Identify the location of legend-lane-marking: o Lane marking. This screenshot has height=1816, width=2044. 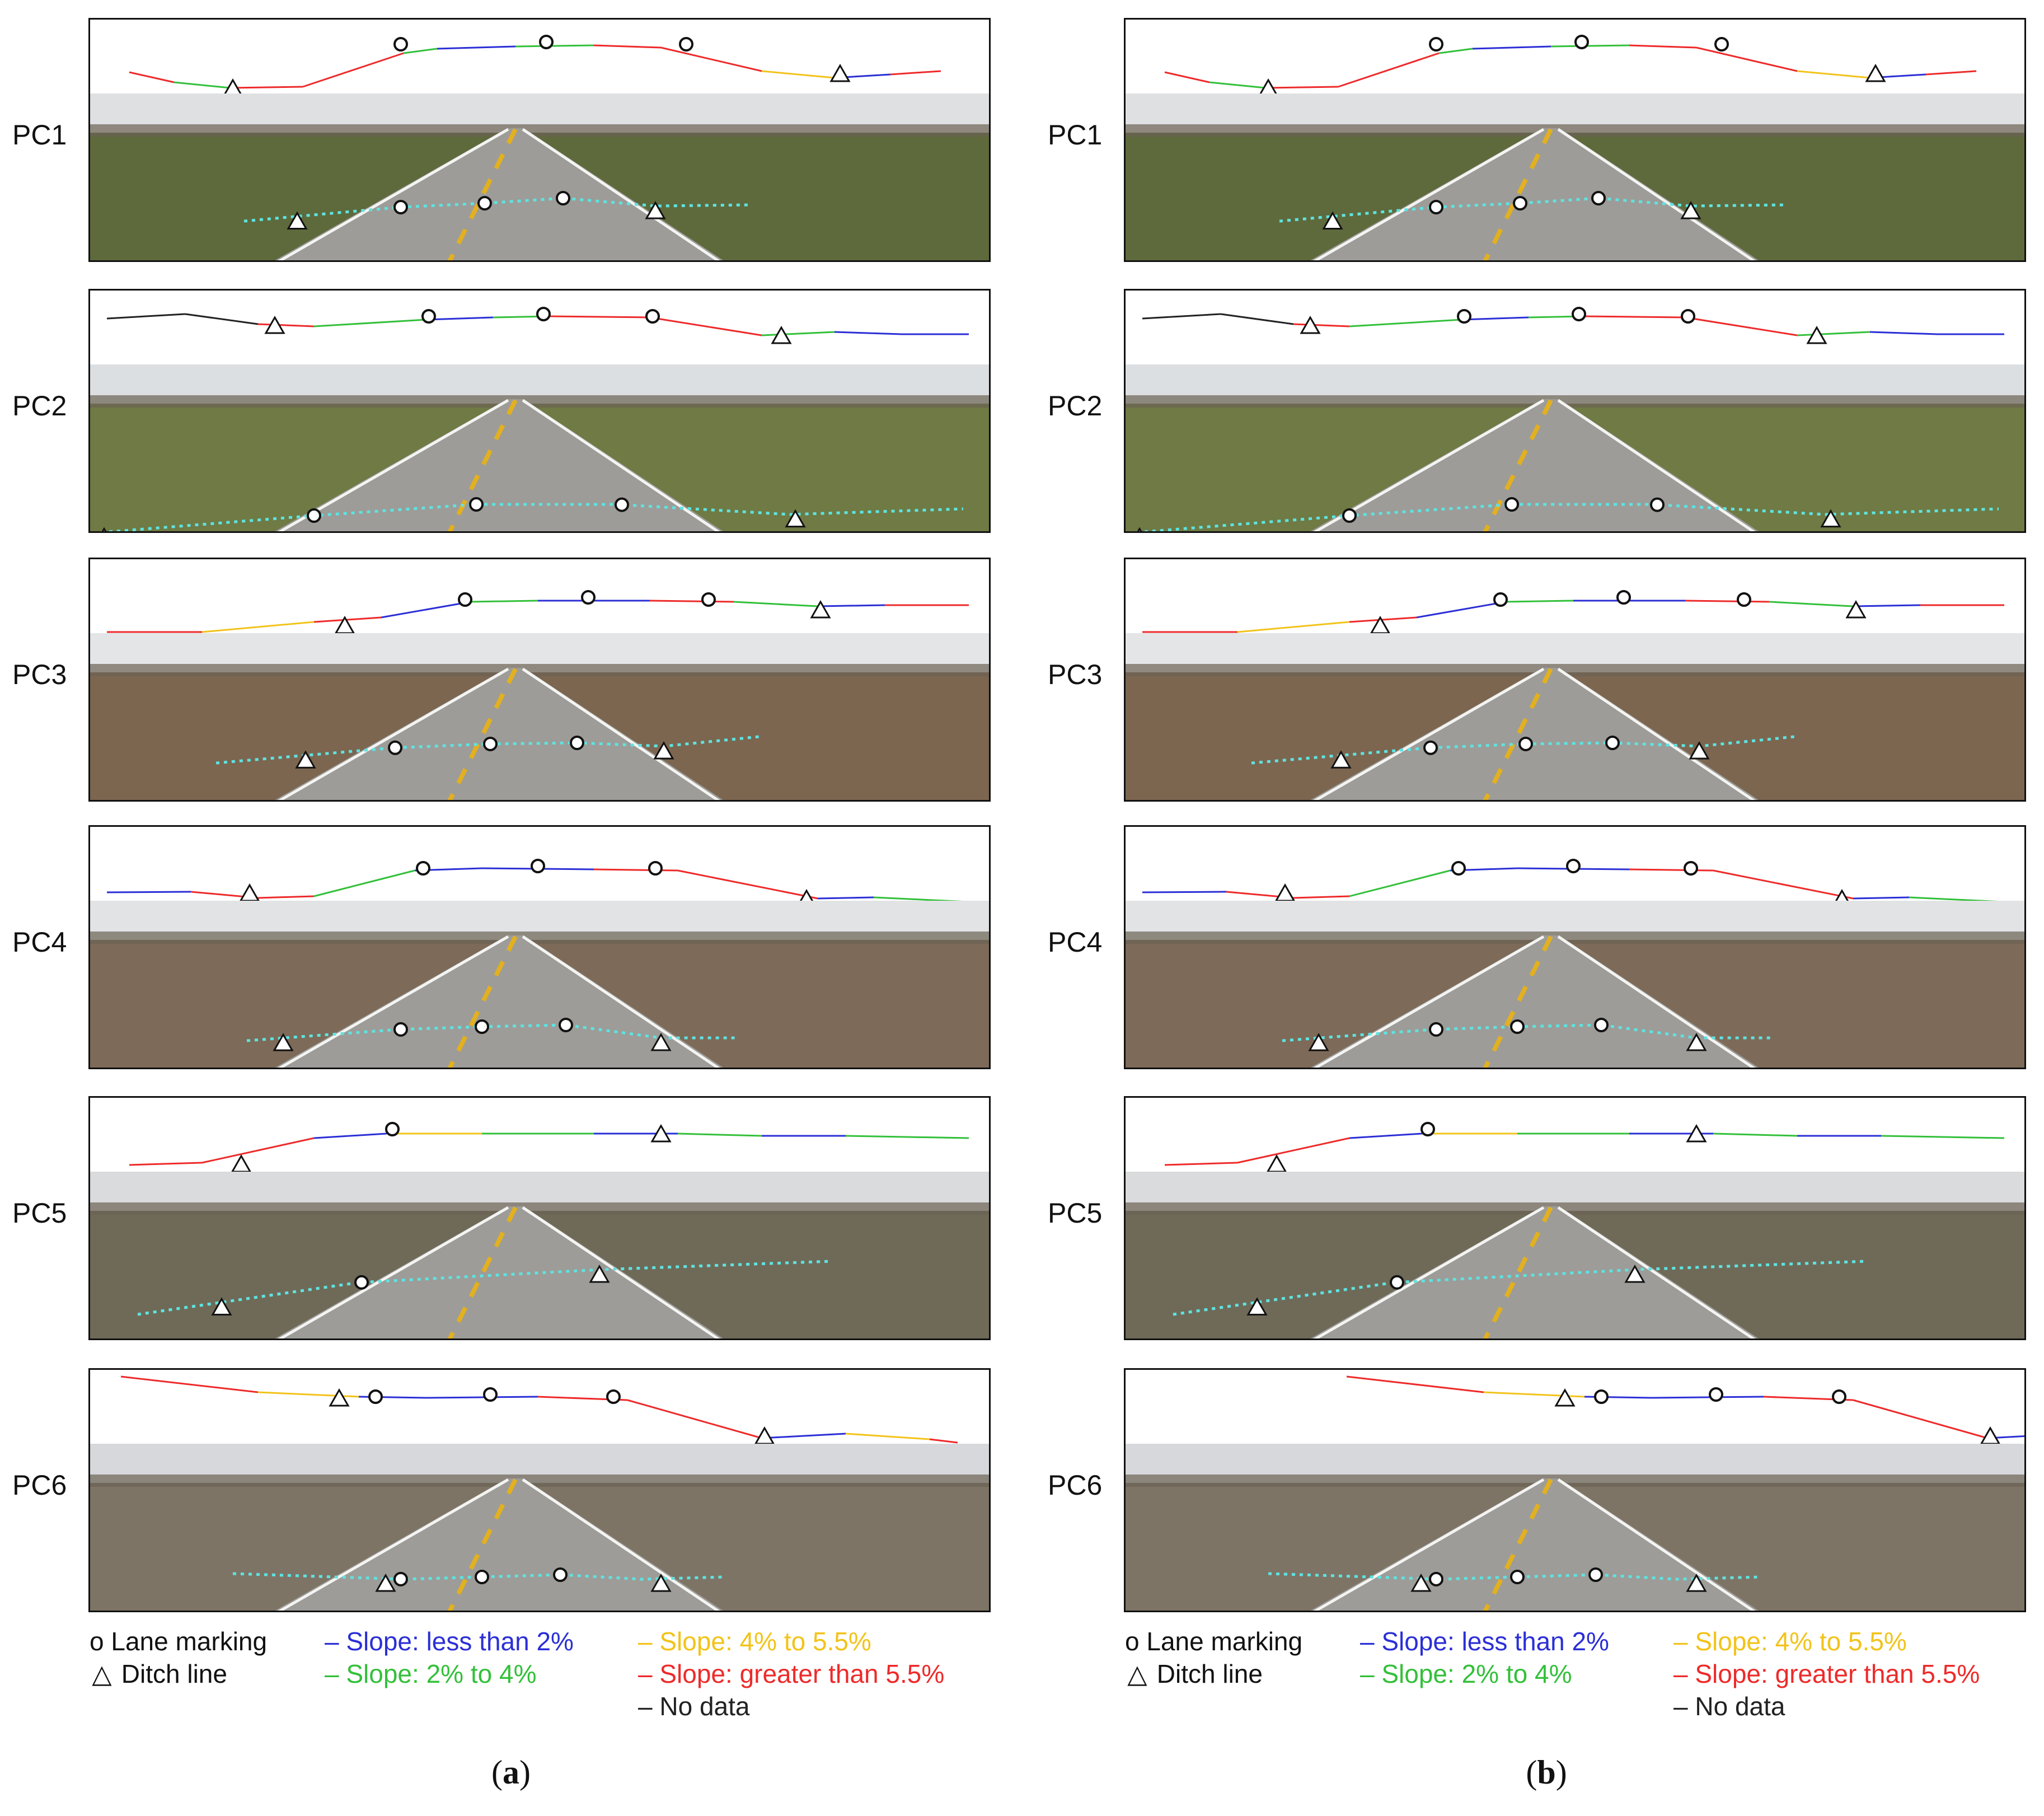
(179, 1641).